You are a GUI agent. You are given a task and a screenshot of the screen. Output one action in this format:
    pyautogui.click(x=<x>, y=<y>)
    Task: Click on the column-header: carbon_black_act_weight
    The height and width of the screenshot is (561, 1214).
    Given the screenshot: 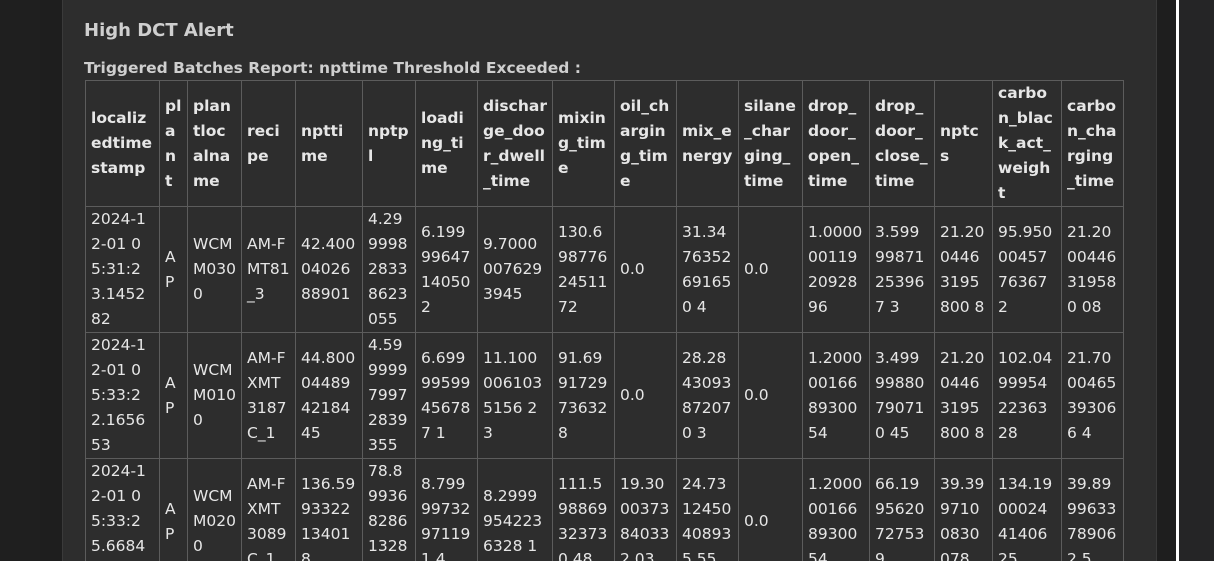 What is the action you would take?
    pyautogui.click(x=1027, y=143)
    